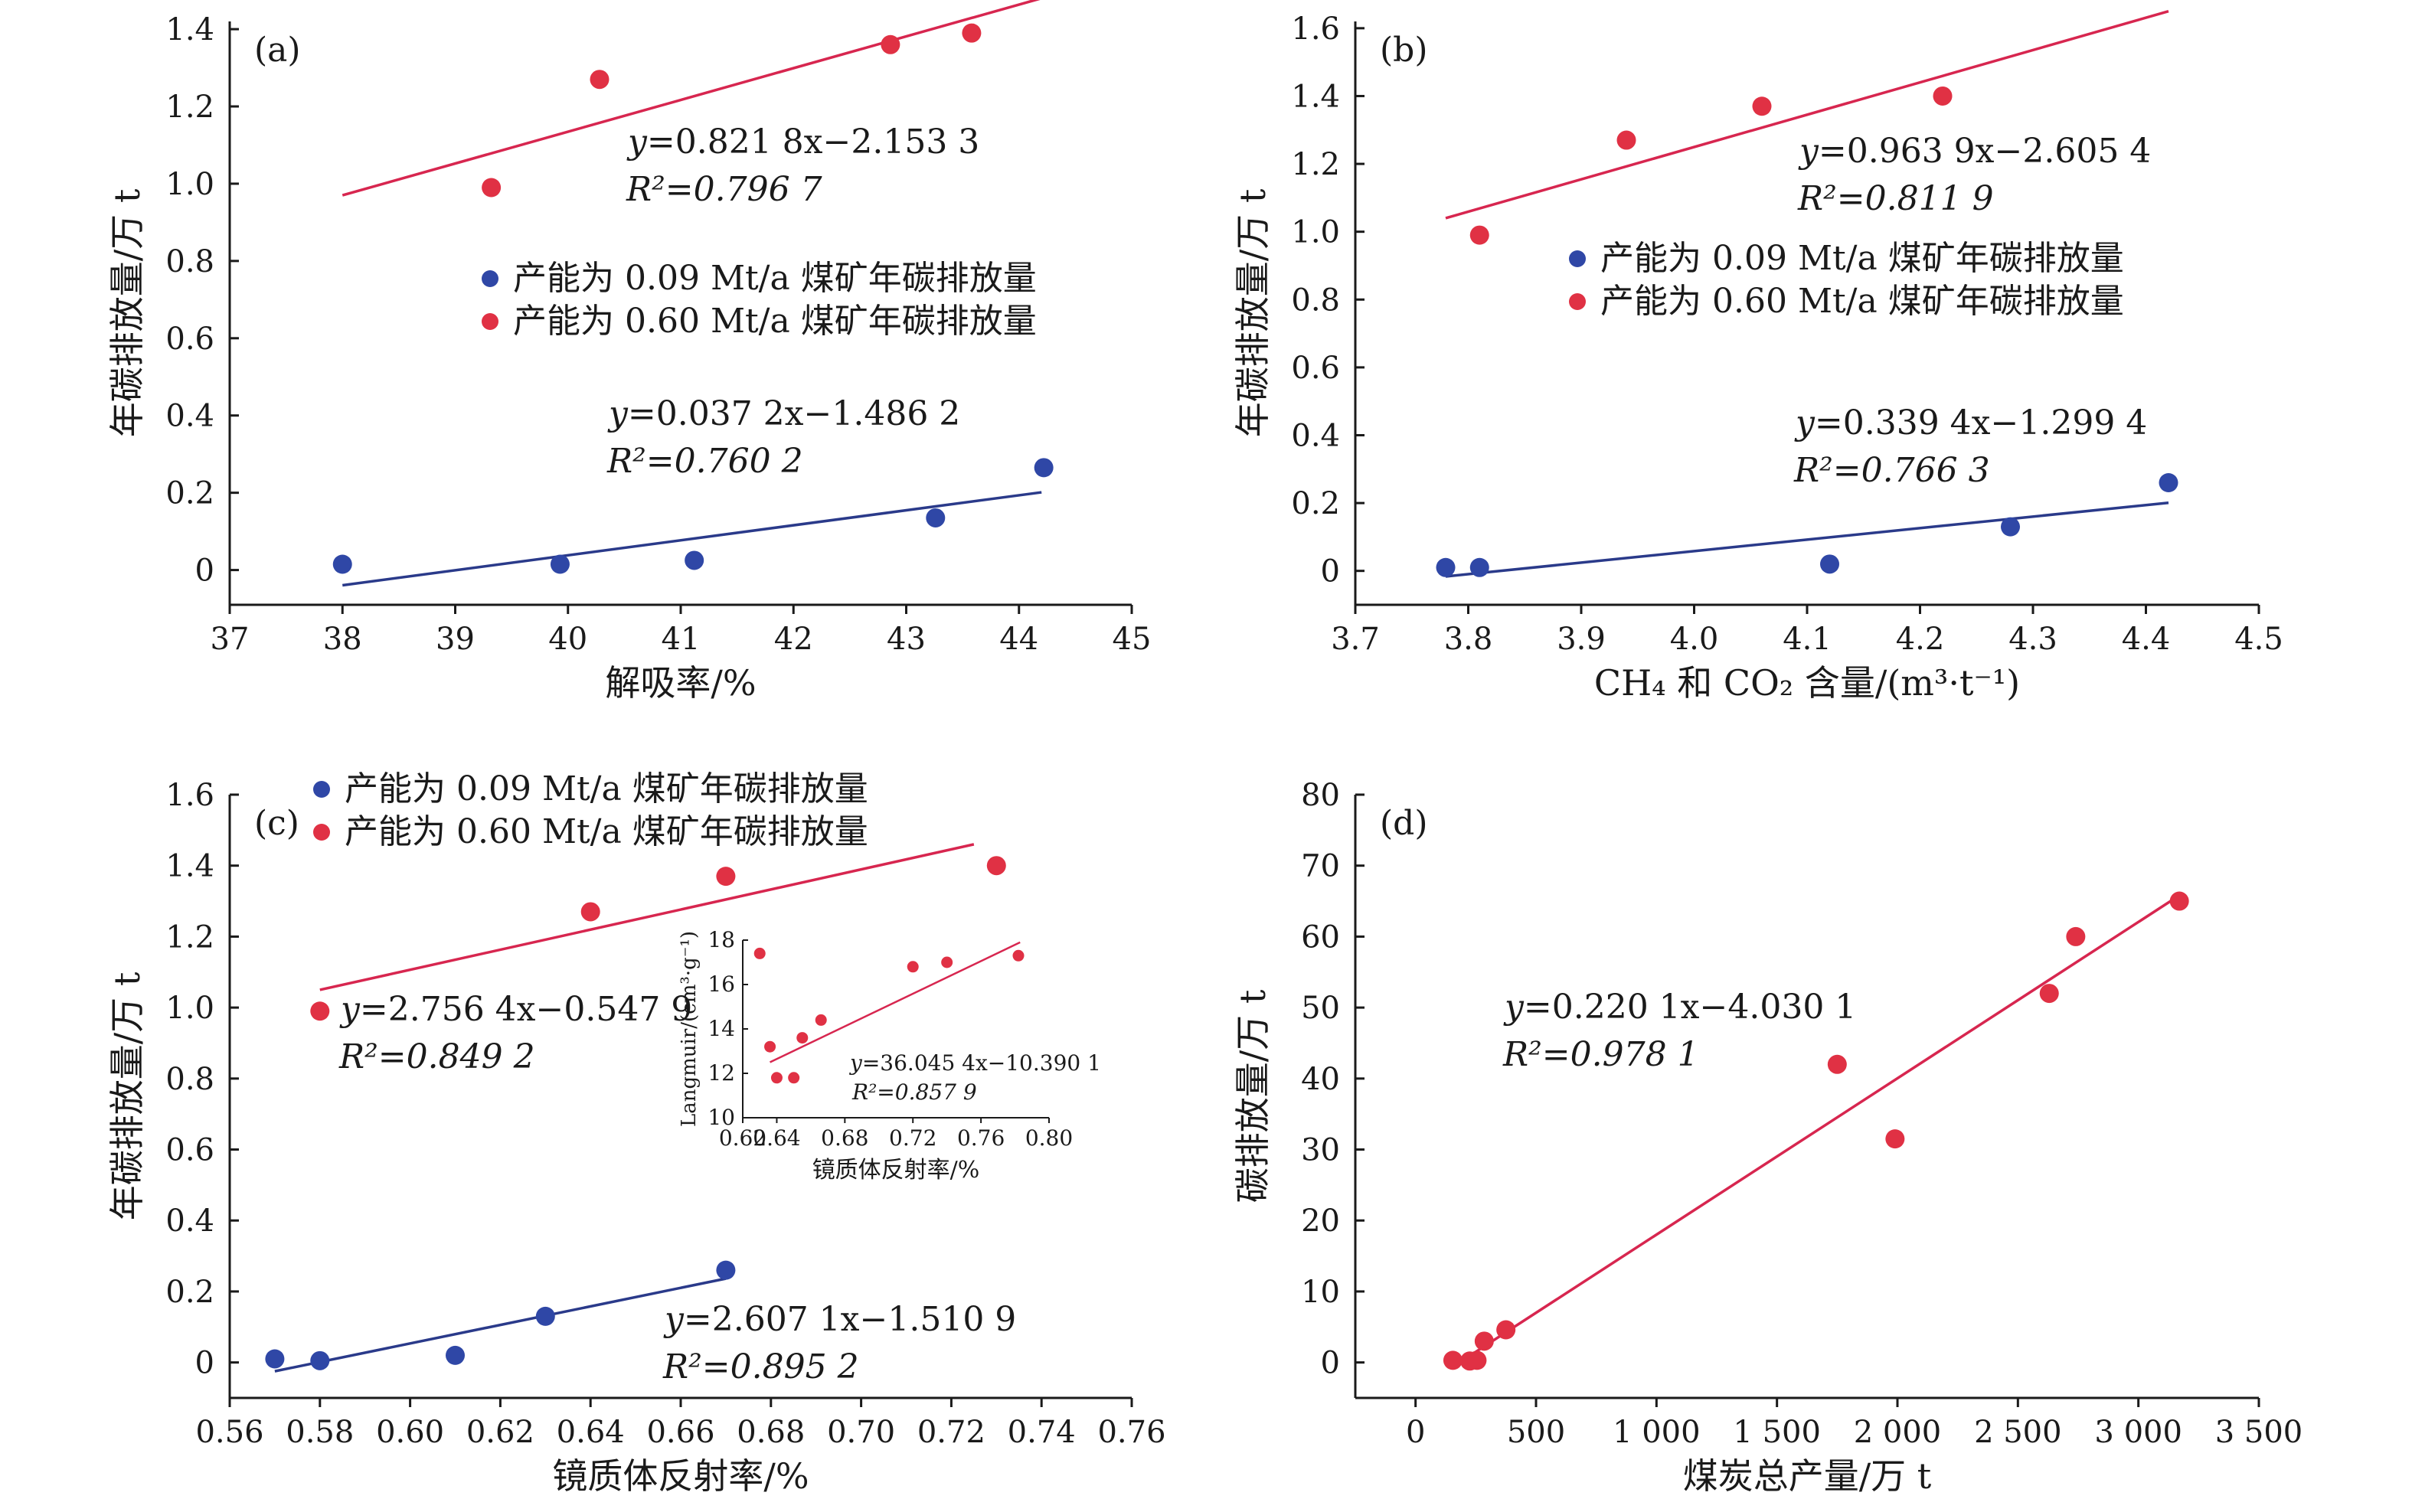 This screenshot has width=2412, height=1512. I want to click on inset-y-tick-label: 18, so click(721, 939).